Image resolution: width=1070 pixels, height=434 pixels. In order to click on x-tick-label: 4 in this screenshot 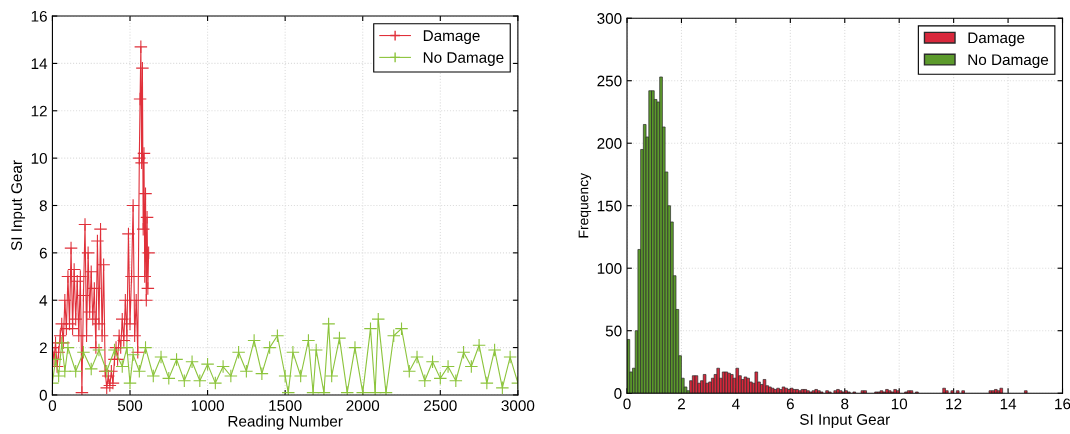, I will do `click(736, 404)`.